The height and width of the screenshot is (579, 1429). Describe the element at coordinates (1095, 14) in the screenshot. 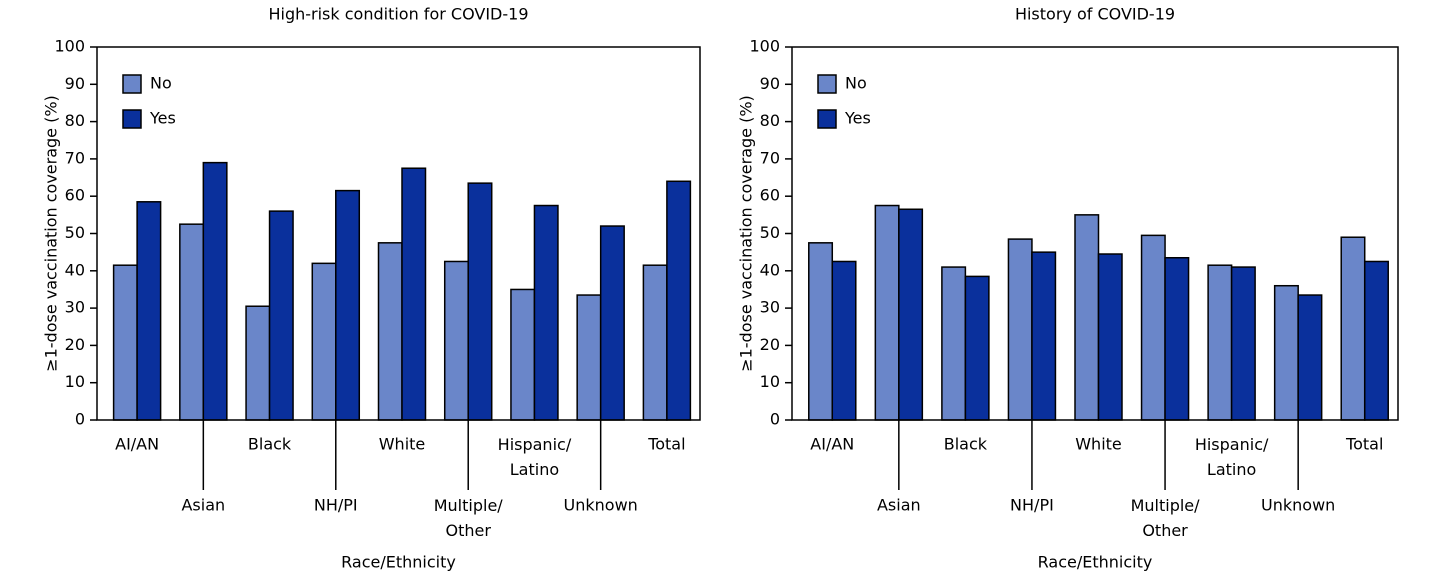

I see `chart-title: History of COVID-19` at that location.